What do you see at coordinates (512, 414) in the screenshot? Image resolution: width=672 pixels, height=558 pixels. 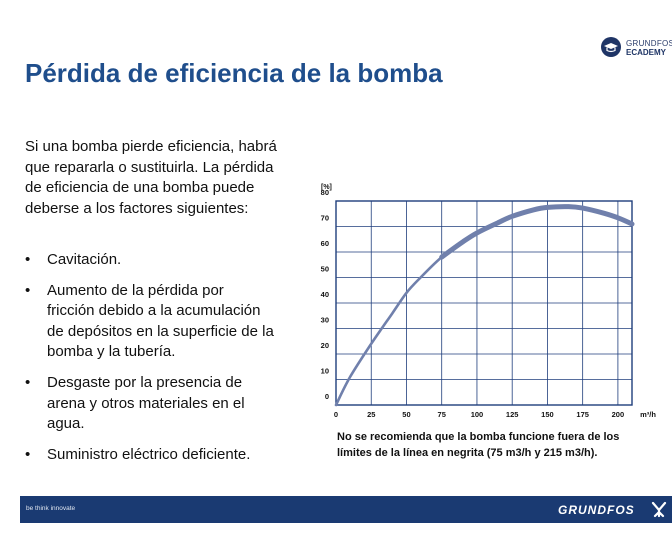 I see `x-tick-label: 125` at bounding box center [512, 414].